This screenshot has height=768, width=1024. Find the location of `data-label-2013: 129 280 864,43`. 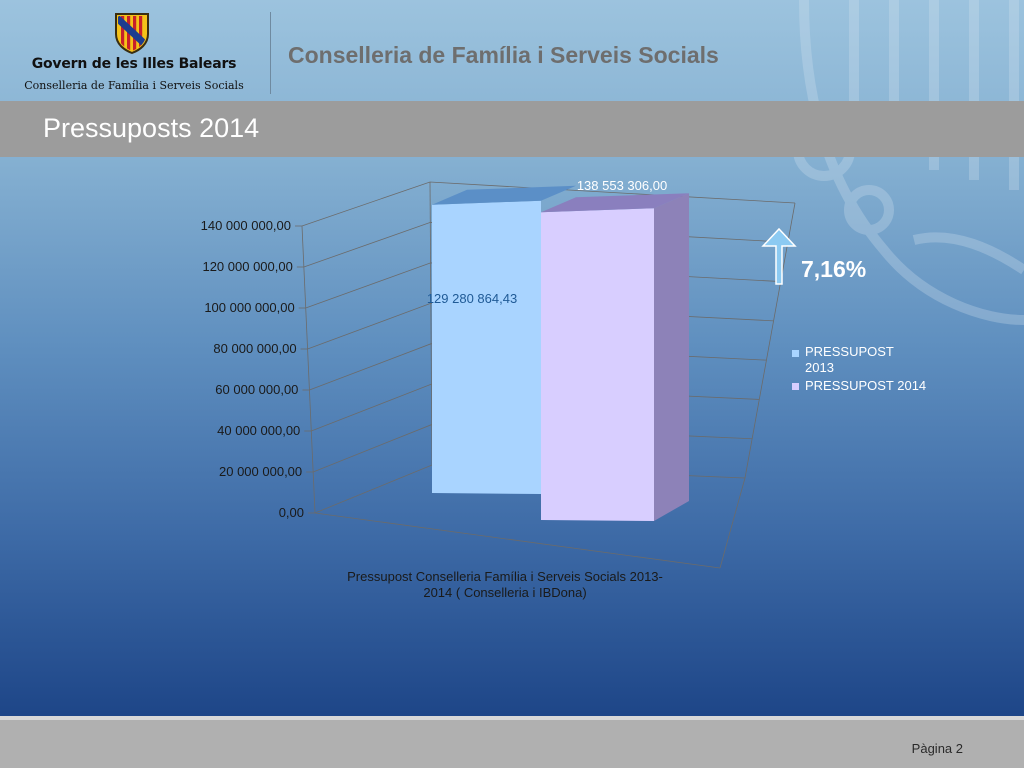

data-label-2013: 129 280 864,43 is located at coordinates (472, 298).